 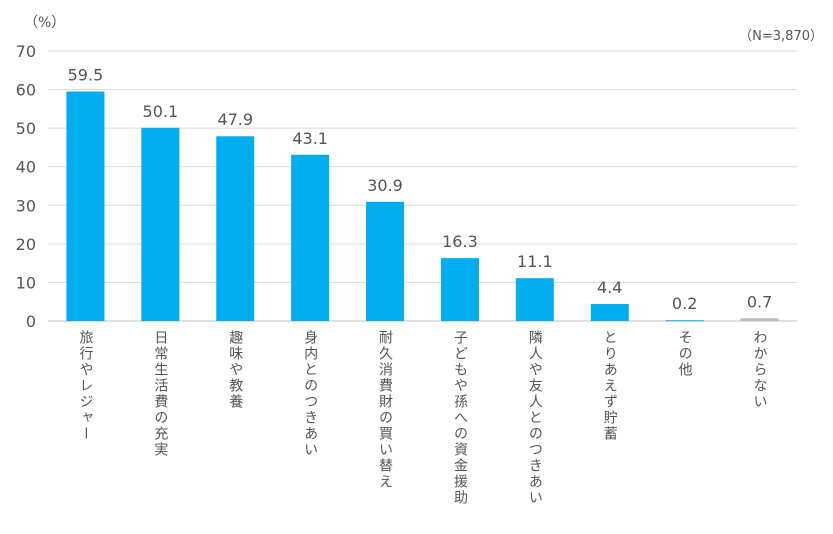 I want to click on y-tick-label: 20, so click(x=26, y=244).